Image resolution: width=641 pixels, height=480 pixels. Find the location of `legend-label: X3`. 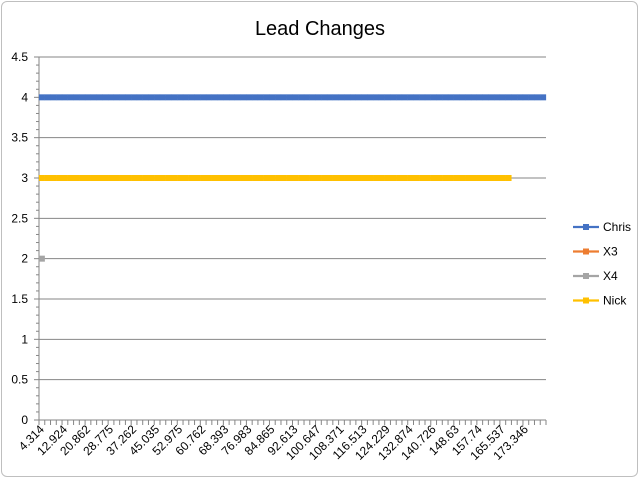

legend-label: X3 is located at coordinates (610, 252).